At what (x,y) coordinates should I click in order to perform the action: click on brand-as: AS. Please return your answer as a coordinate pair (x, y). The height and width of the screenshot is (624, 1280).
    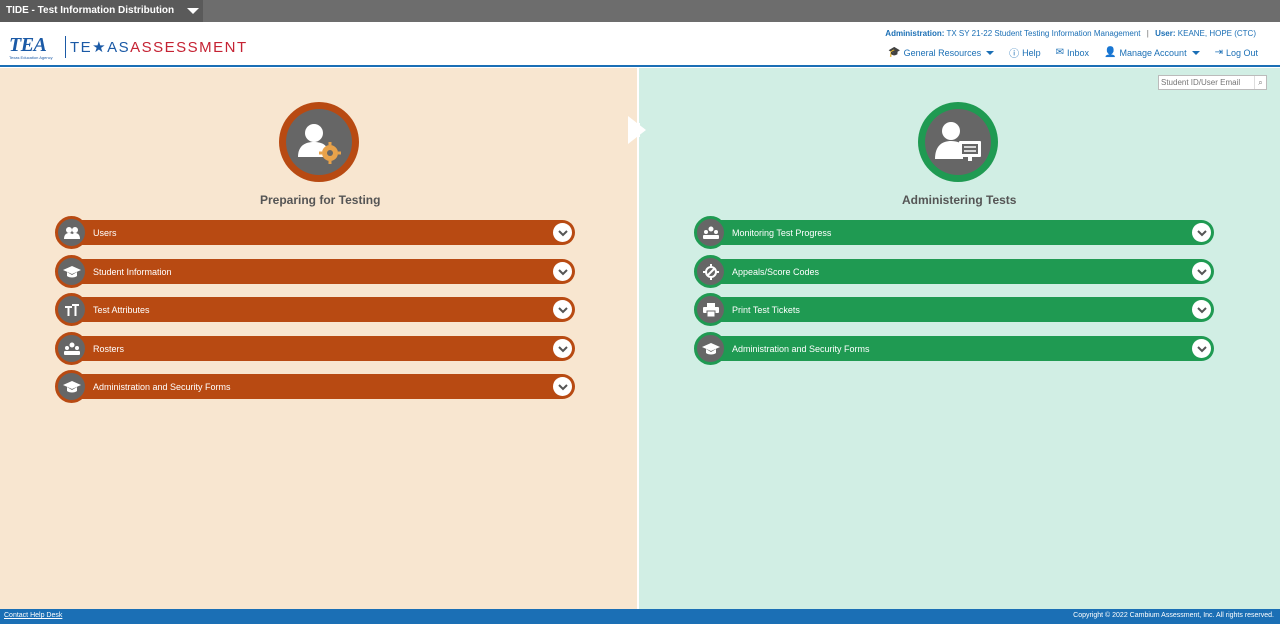
    Looking at the image, I should click on (119, 47).